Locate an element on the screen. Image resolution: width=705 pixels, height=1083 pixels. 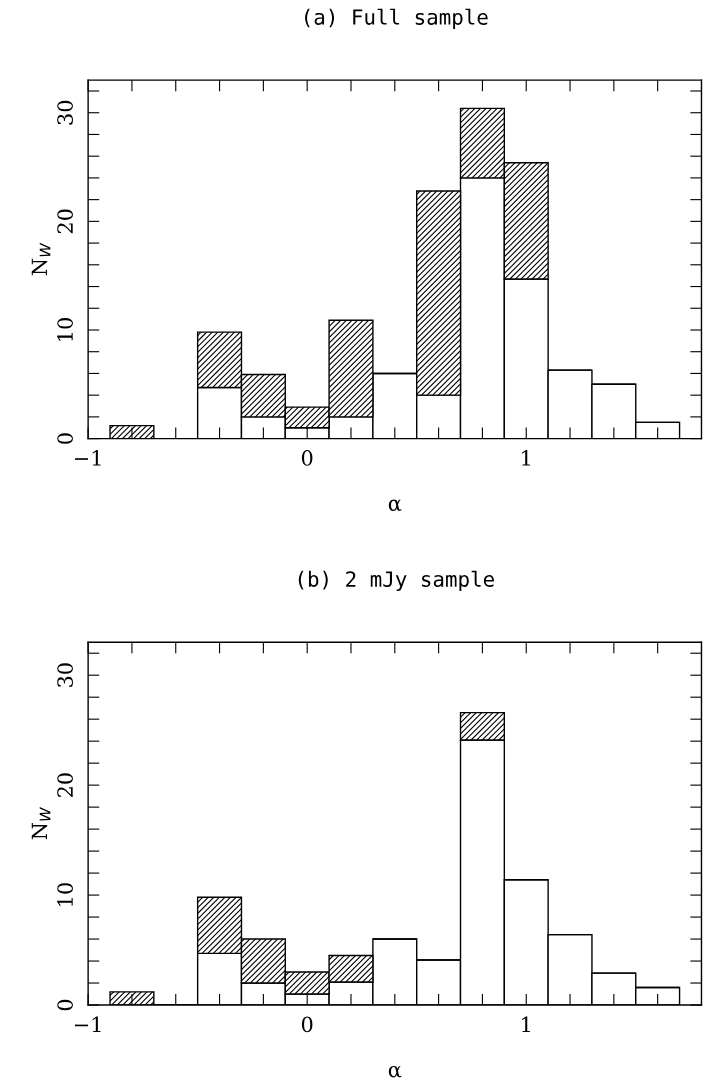
chart-title: (a) Full sample is located at coordinates (396, 18).